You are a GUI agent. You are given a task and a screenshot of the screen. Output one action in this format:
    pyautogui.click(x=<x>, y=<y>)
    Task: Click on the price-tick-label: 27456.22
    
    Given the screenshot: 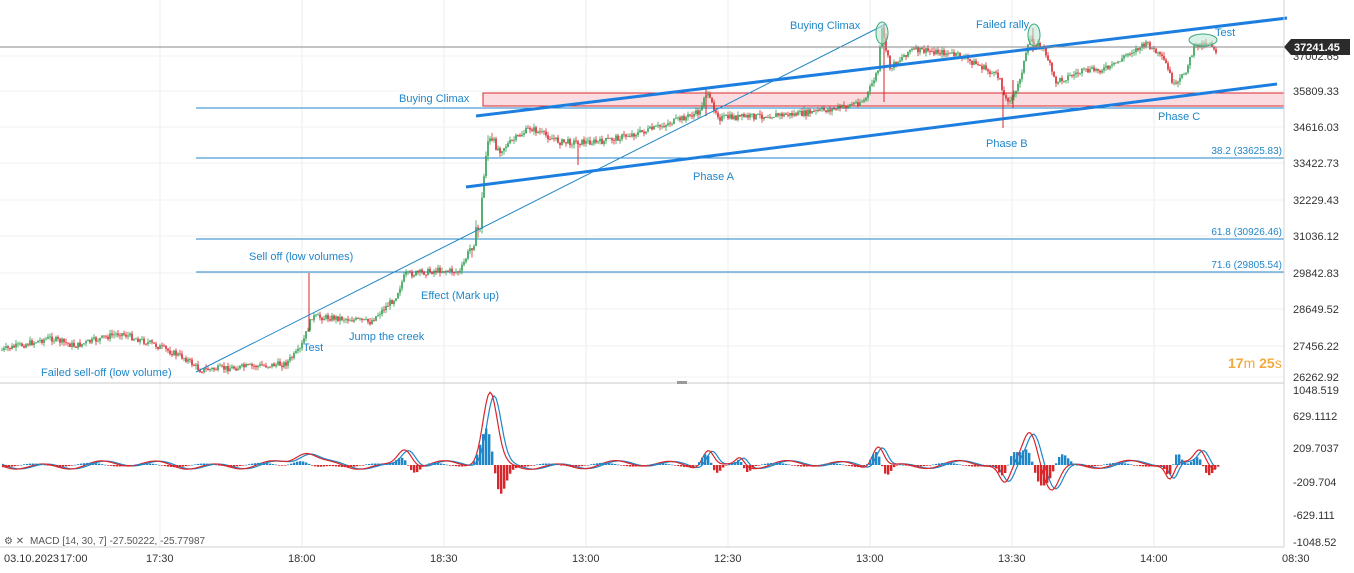 What is the action you would take?
    pyautogui.click(x=1316, y=347)
    